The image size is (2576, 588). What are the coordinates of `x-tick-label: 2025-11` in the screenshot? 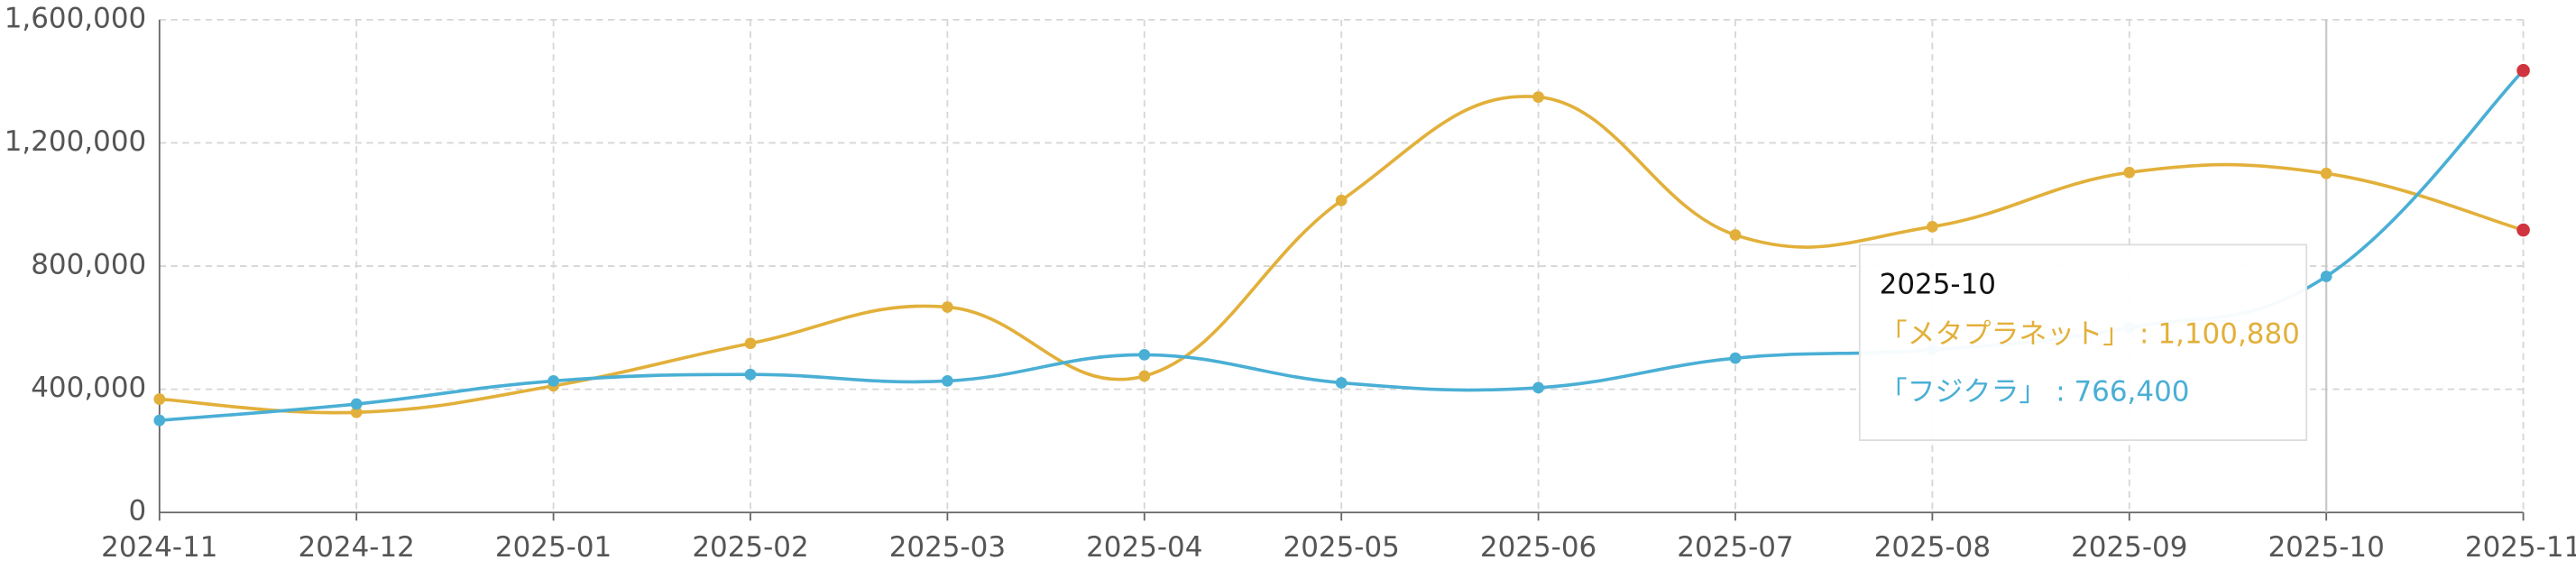 It's located at (2520, 547).